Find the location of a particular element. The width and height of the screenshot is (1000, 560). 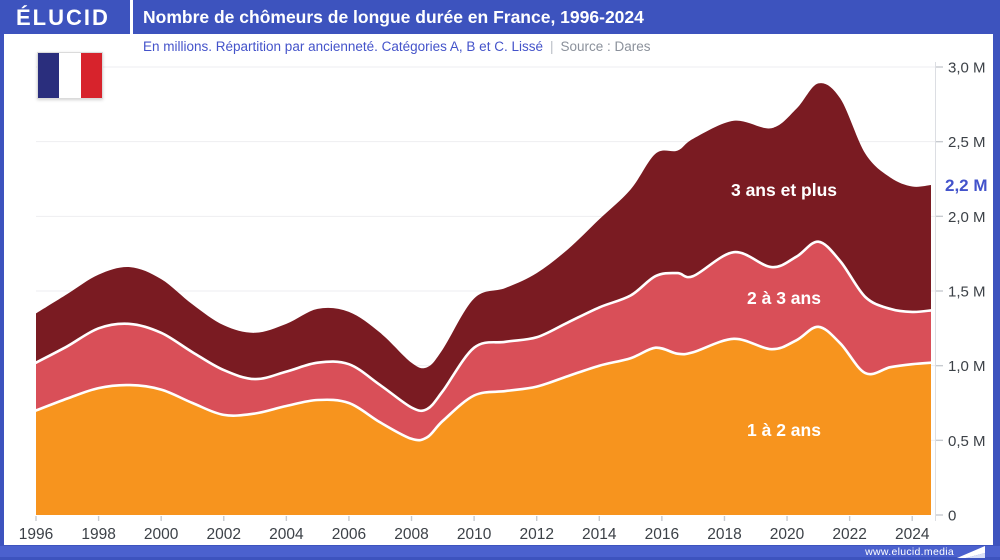

footer-bar: www.elucid.media is located at coordinates (500, 552).